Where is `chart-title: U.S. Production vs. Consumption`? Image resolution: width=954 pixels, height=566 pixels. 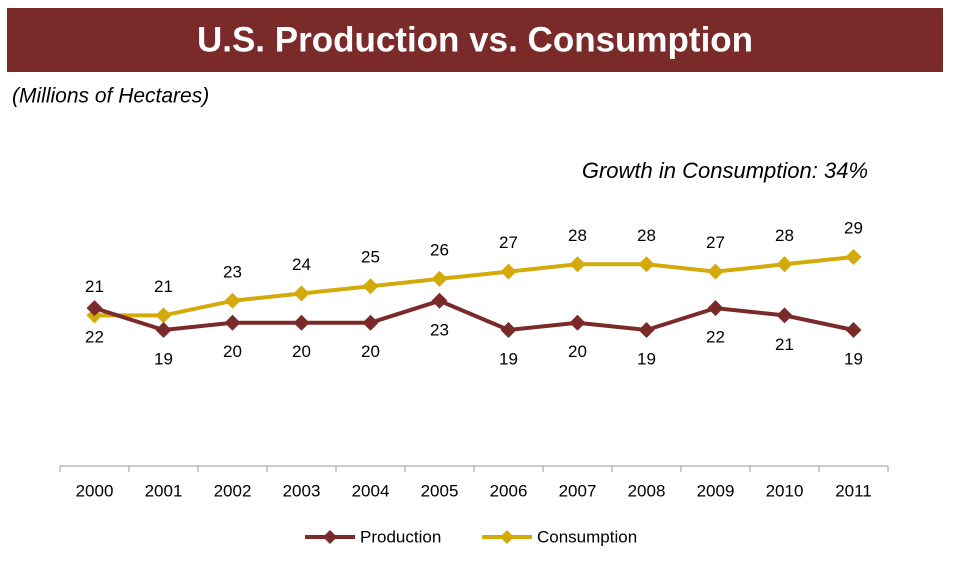
chart-title: U.S. Production vs. Consumption is located at coordinates (475, 39).